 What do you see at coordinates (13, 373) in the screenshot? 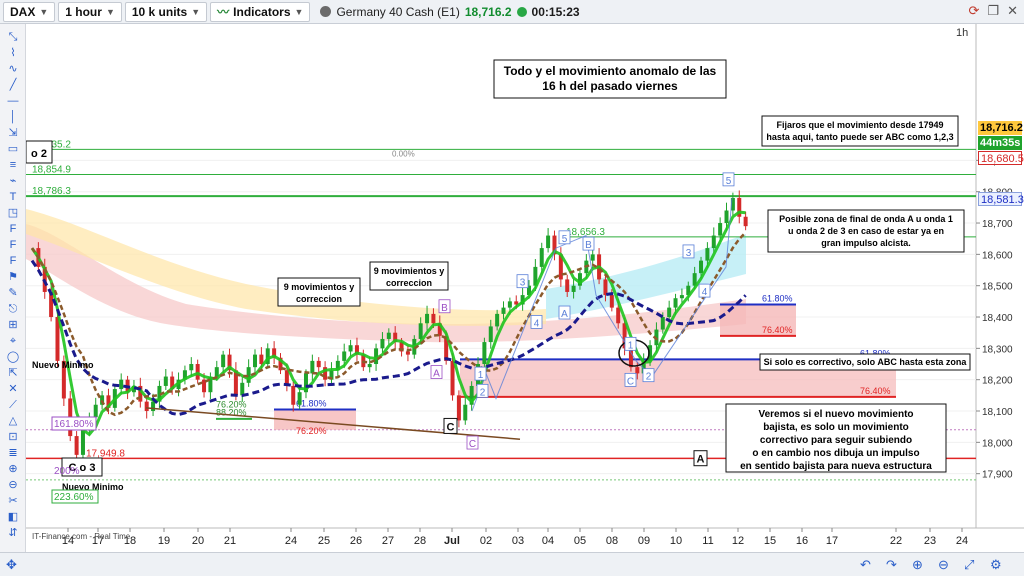
I see `tool-icon-21: ⇱` at bounding box center [13, 373].